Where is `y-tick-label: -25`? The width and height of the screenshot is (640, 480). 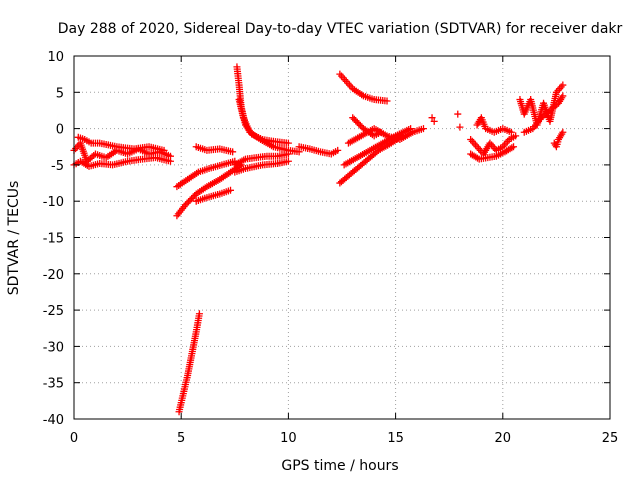 y-tick-label: -25 is located at coordinates (53, 311).